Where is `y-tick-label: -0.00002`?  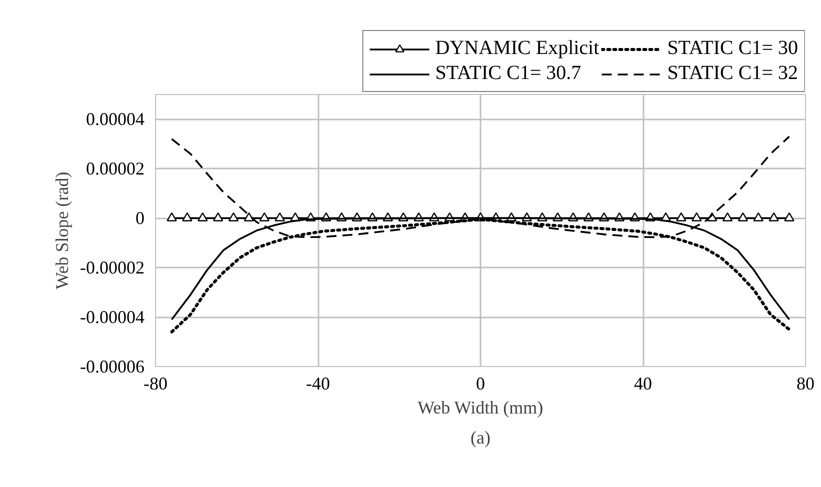
y-tick-label: -0.00002 is located at coordinates (112, 268).